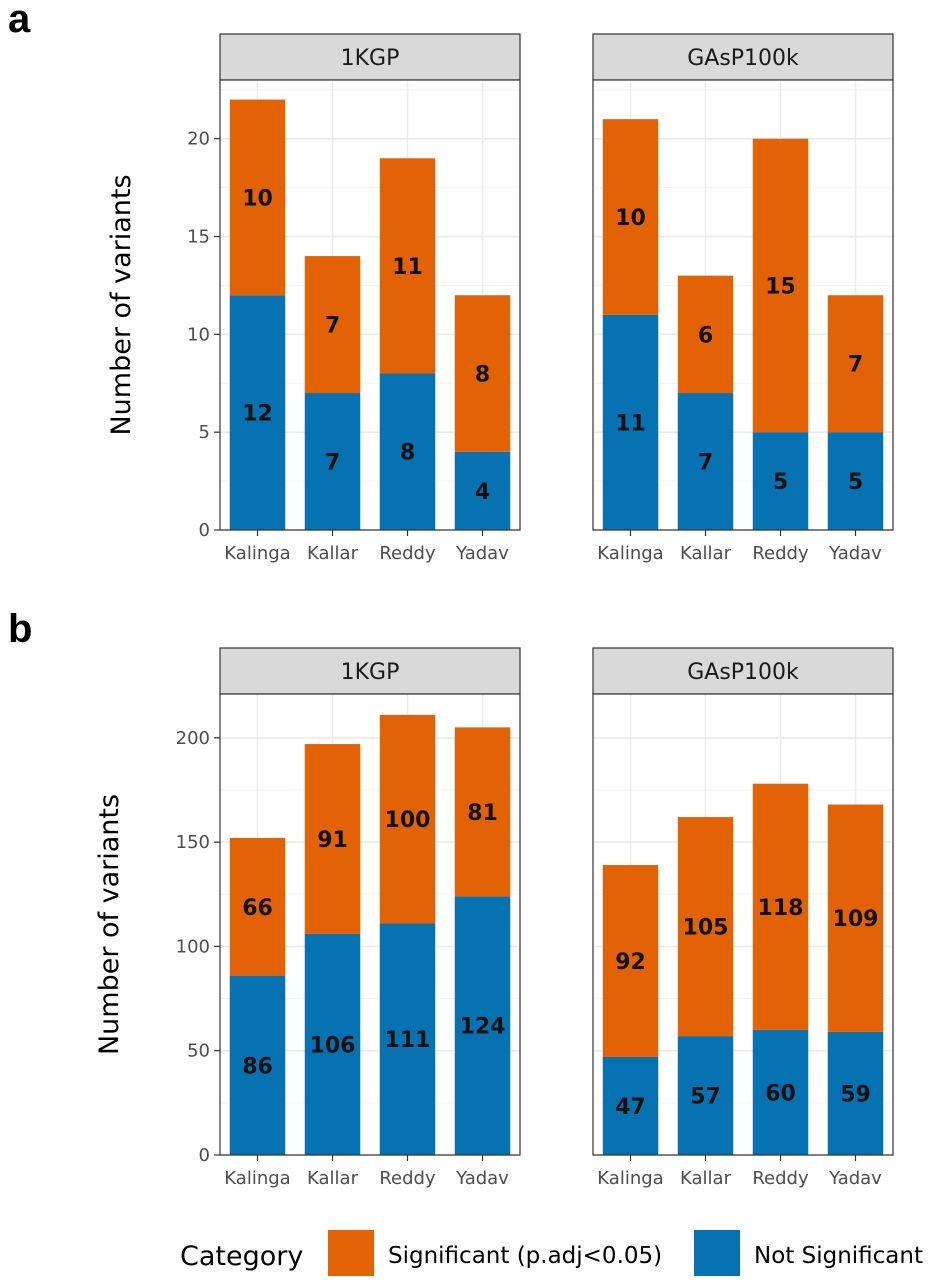  I want to click on bar-label-not-significant: 11, so click(630, 423).